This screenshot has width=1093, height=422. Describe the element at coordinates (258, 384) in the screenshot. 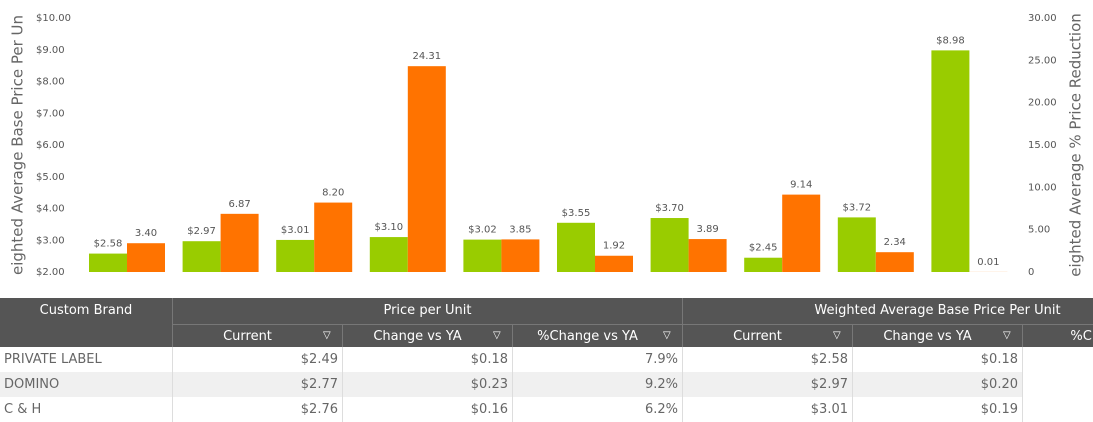

I see `cell: $2.77` at that location.